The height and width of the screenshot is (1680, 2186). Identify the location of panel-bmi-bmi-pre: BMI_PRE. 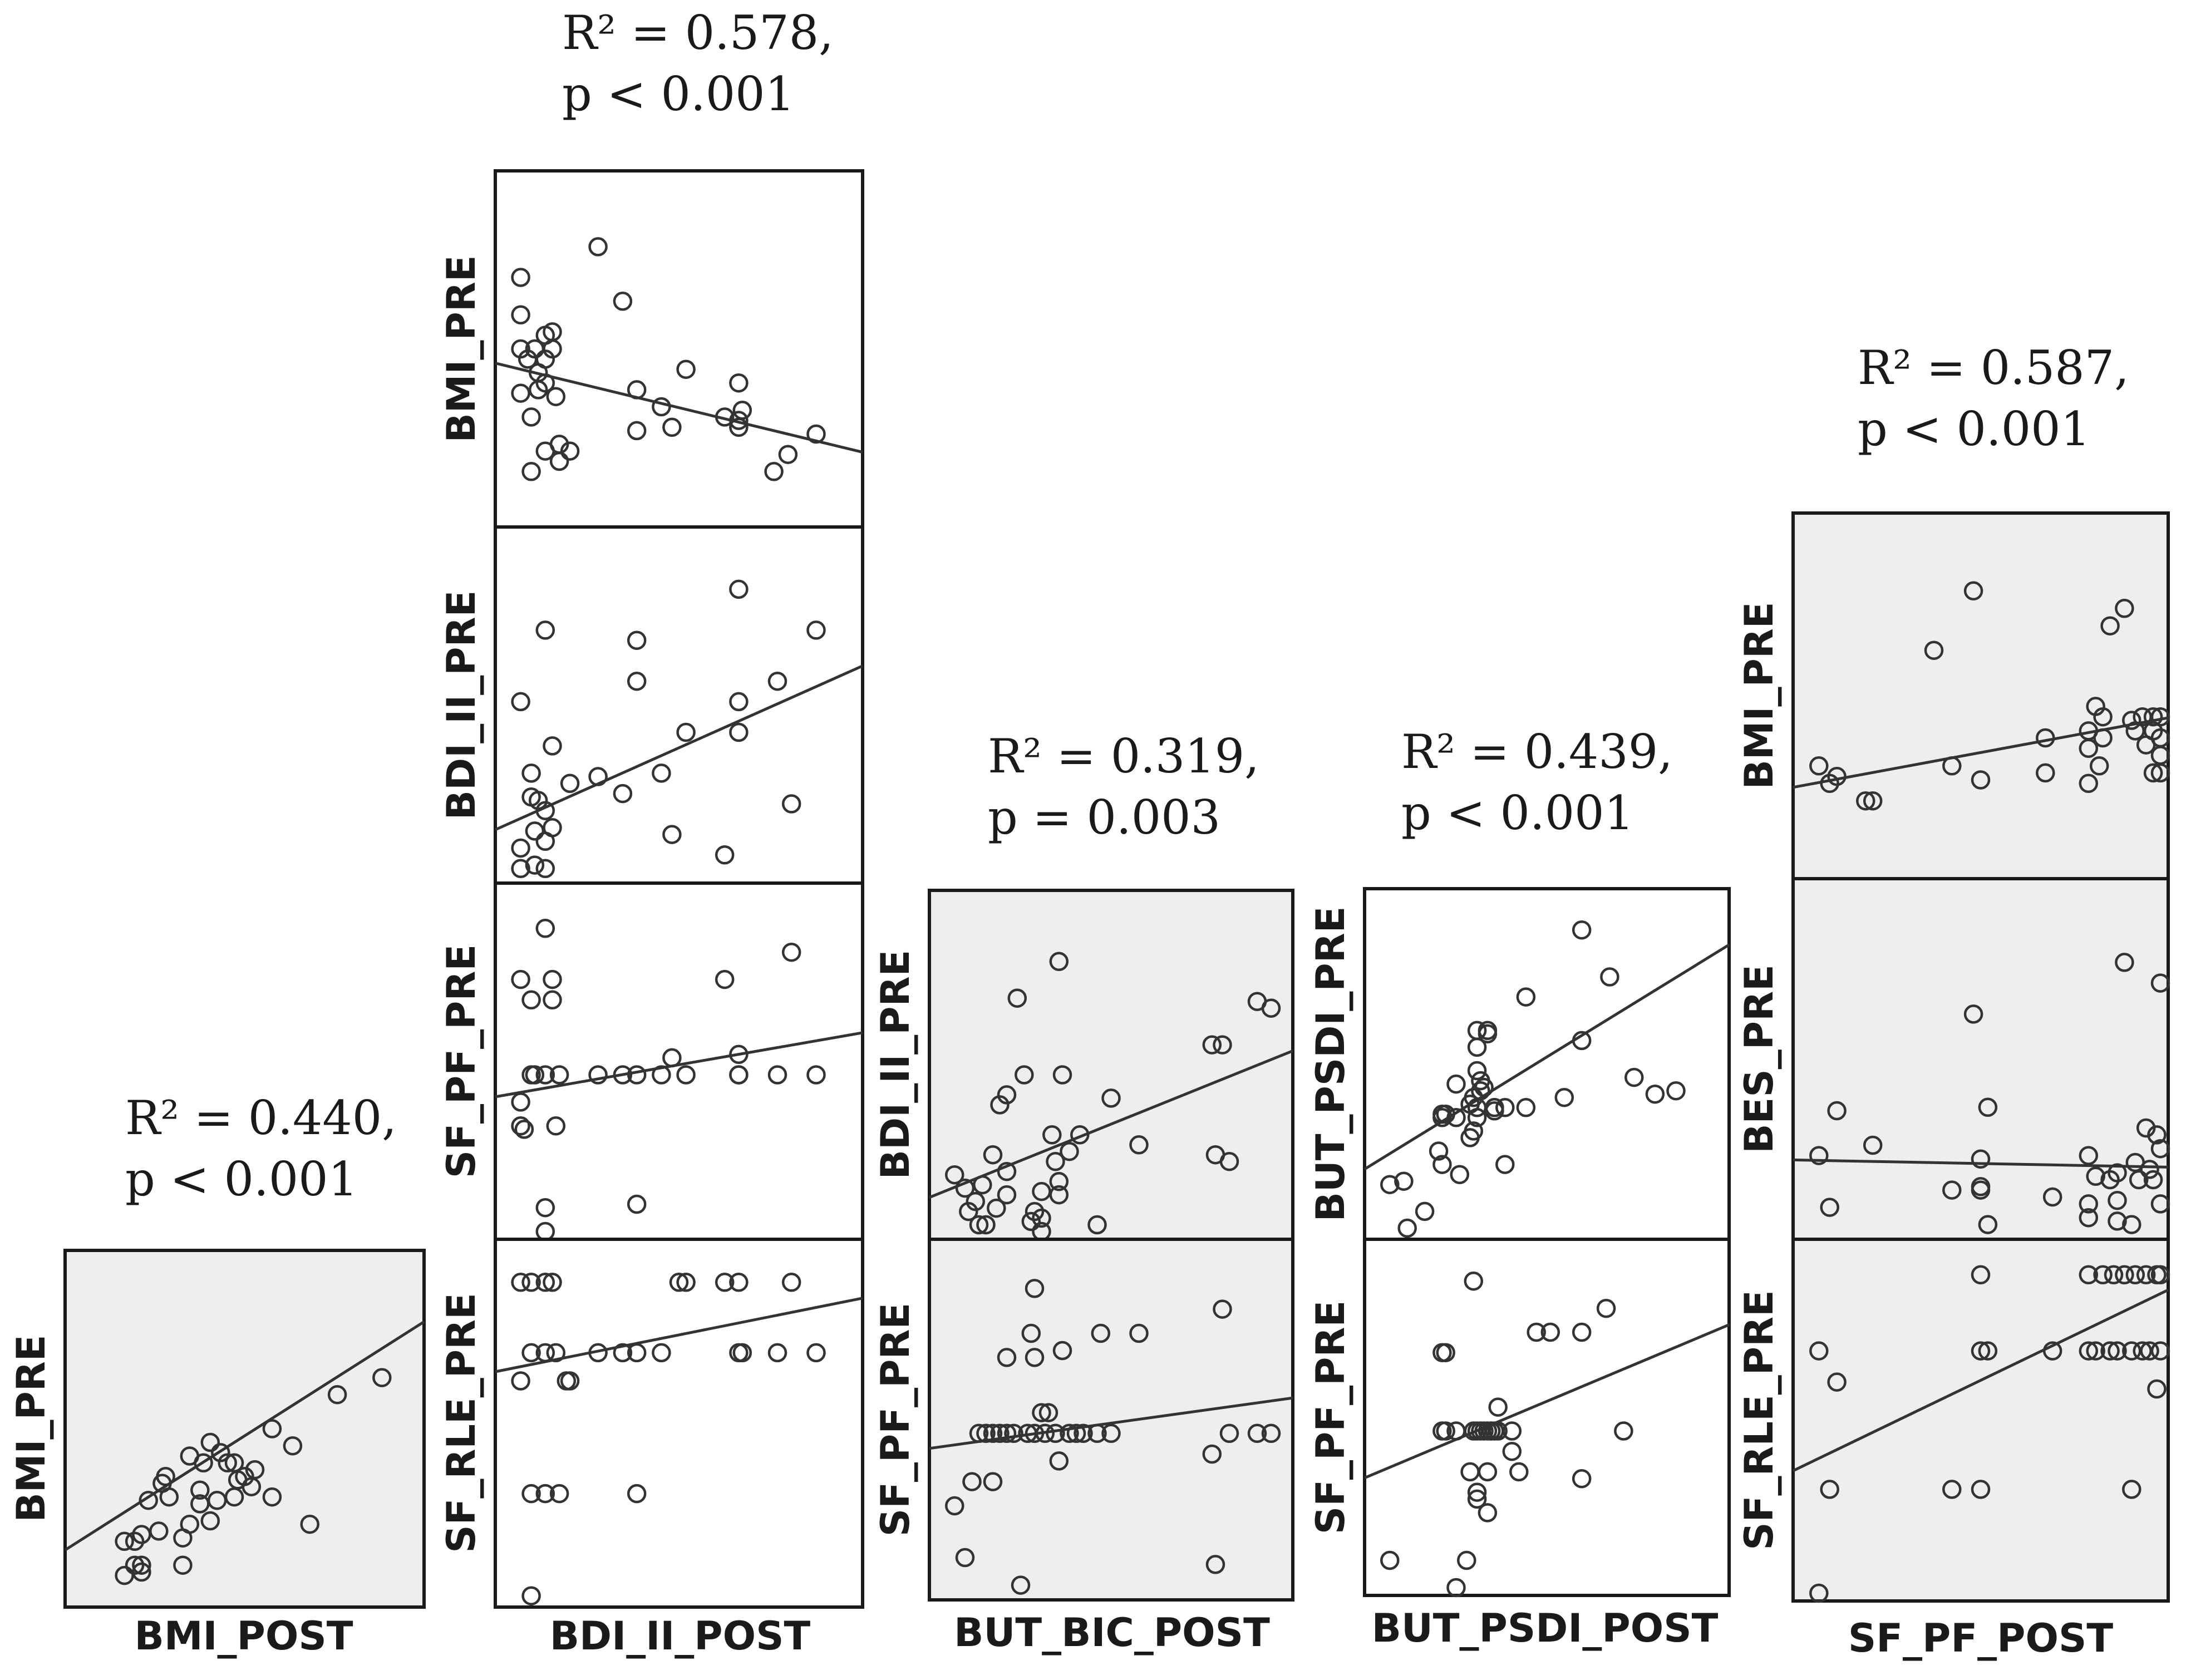
(217, 1429).